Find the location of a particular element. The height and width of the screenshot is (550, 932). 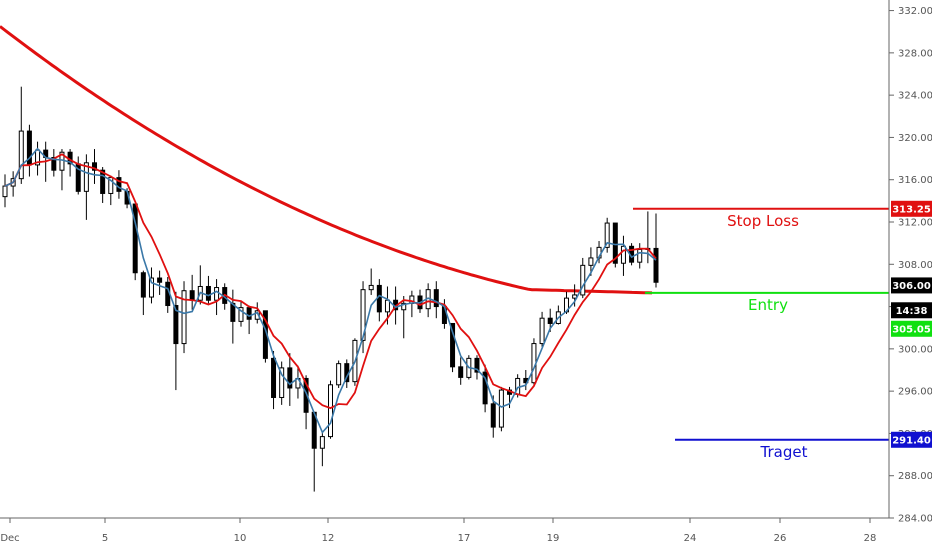

price-tick-label: 296.00 is located at coordinates (915, 392).